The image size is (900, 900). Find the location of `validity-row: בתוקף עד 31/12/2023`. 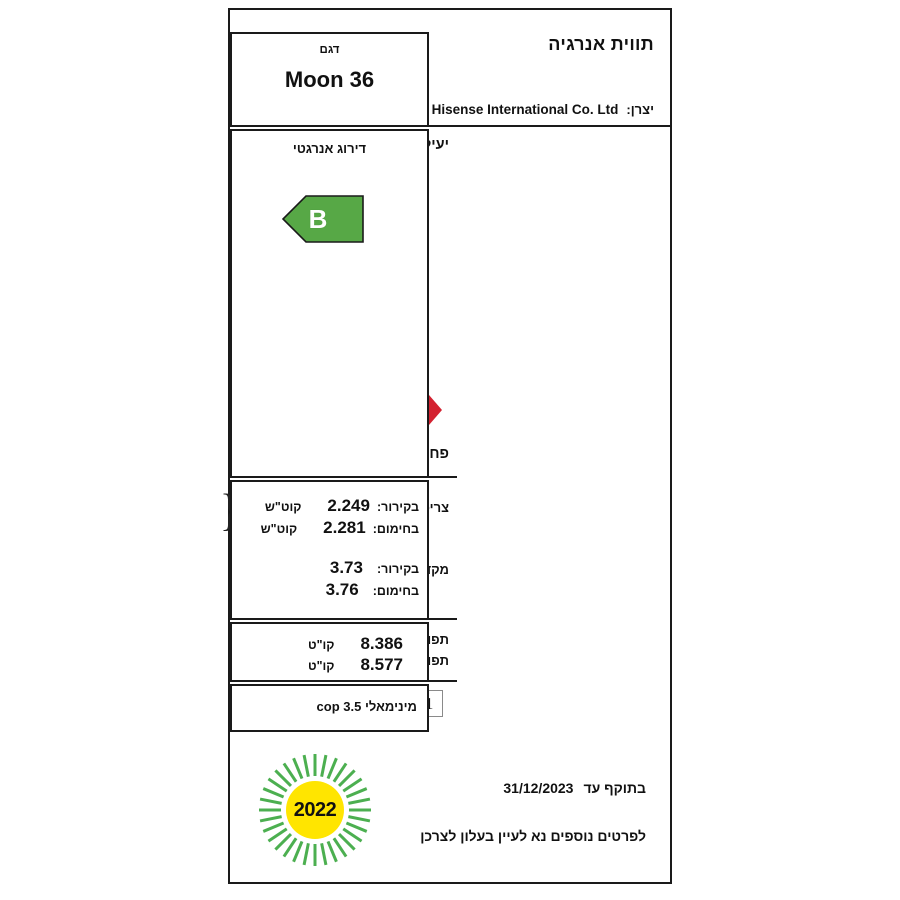

validity-row: בתוקף עד 31/12/2023 is located at coordinates (574, 788).